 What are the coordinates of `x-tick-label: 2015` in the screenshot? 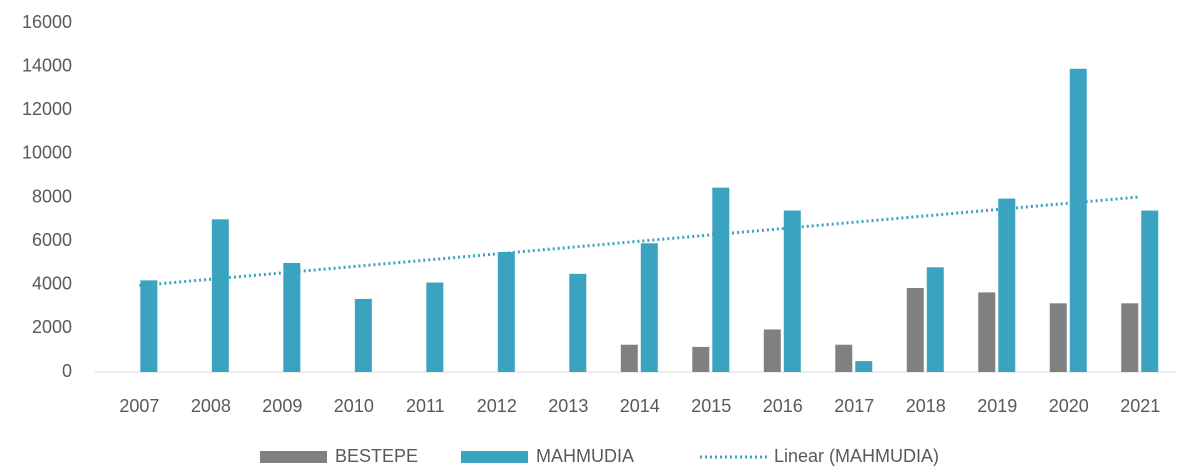 It's located at (711, 406).